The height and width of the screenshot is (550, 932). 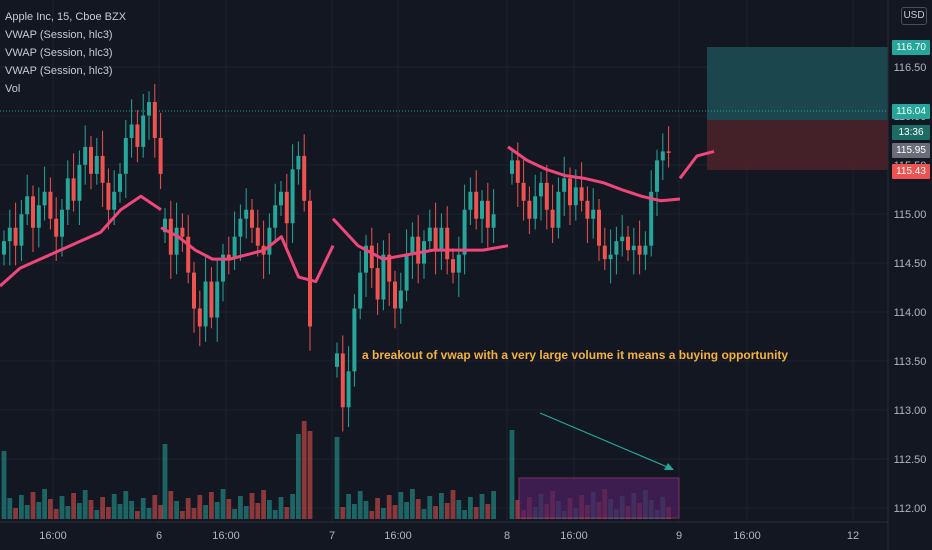 What do you see at coordinates (910, 68) in the screenshot?
I see `y-tick-label: 116.50` at bounding box center [910, 68].